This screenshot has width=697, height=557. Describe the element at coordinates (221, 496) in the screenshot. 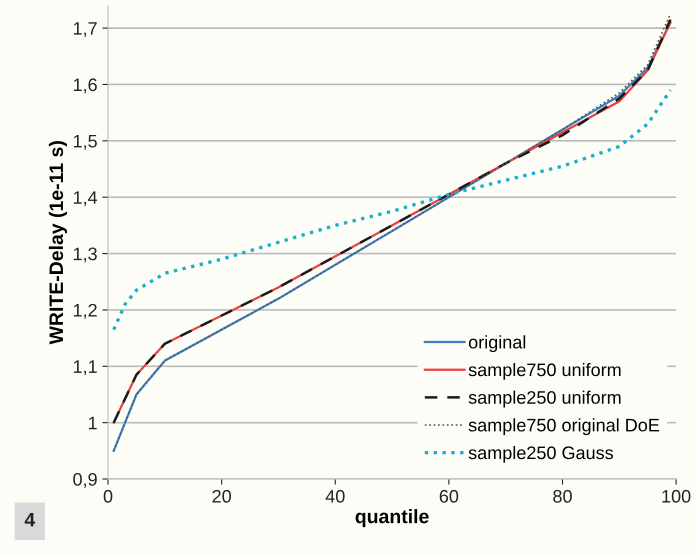

I see `x-tick-label: 20` at that location.